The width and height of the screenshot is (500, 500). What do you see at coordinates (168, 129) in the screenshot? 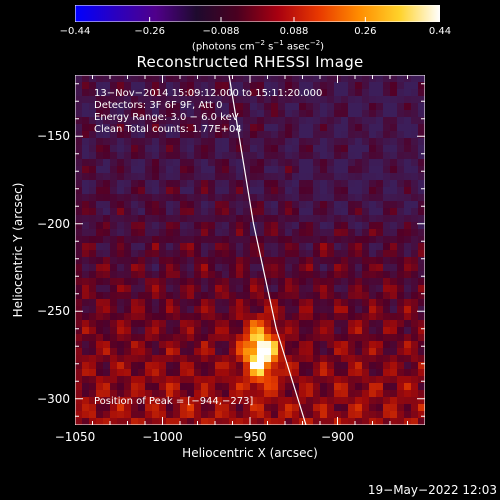
I see `info-clean: Clean Total counts: 1.77E+04` at bounding box center [168, 129].